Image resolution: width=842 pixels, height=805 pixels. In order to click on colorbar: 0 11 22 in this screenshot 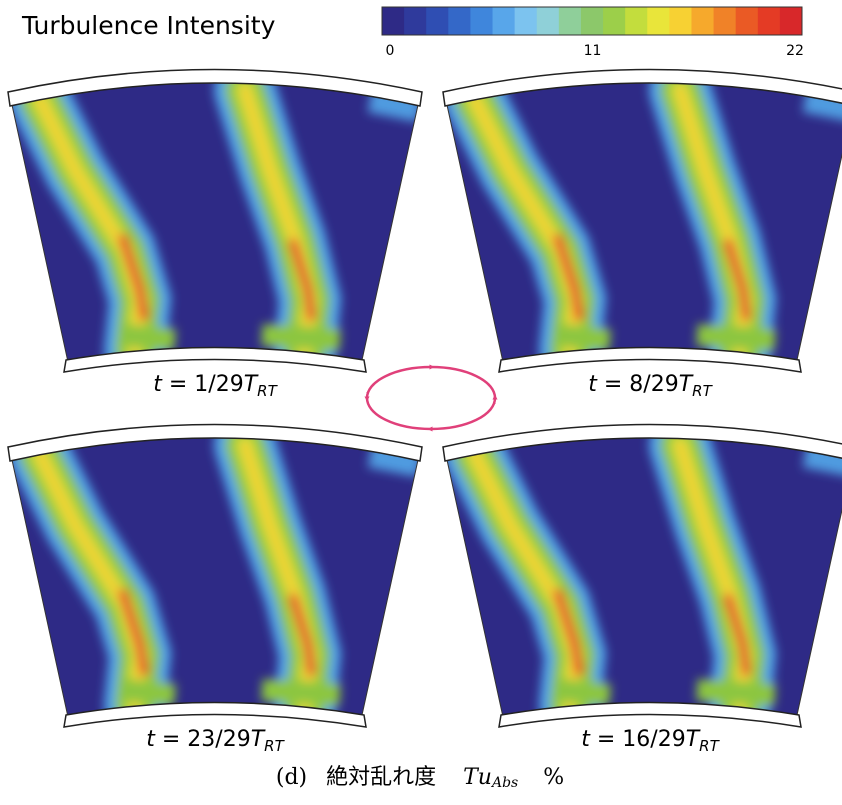, I will do `click(592, 32)`.